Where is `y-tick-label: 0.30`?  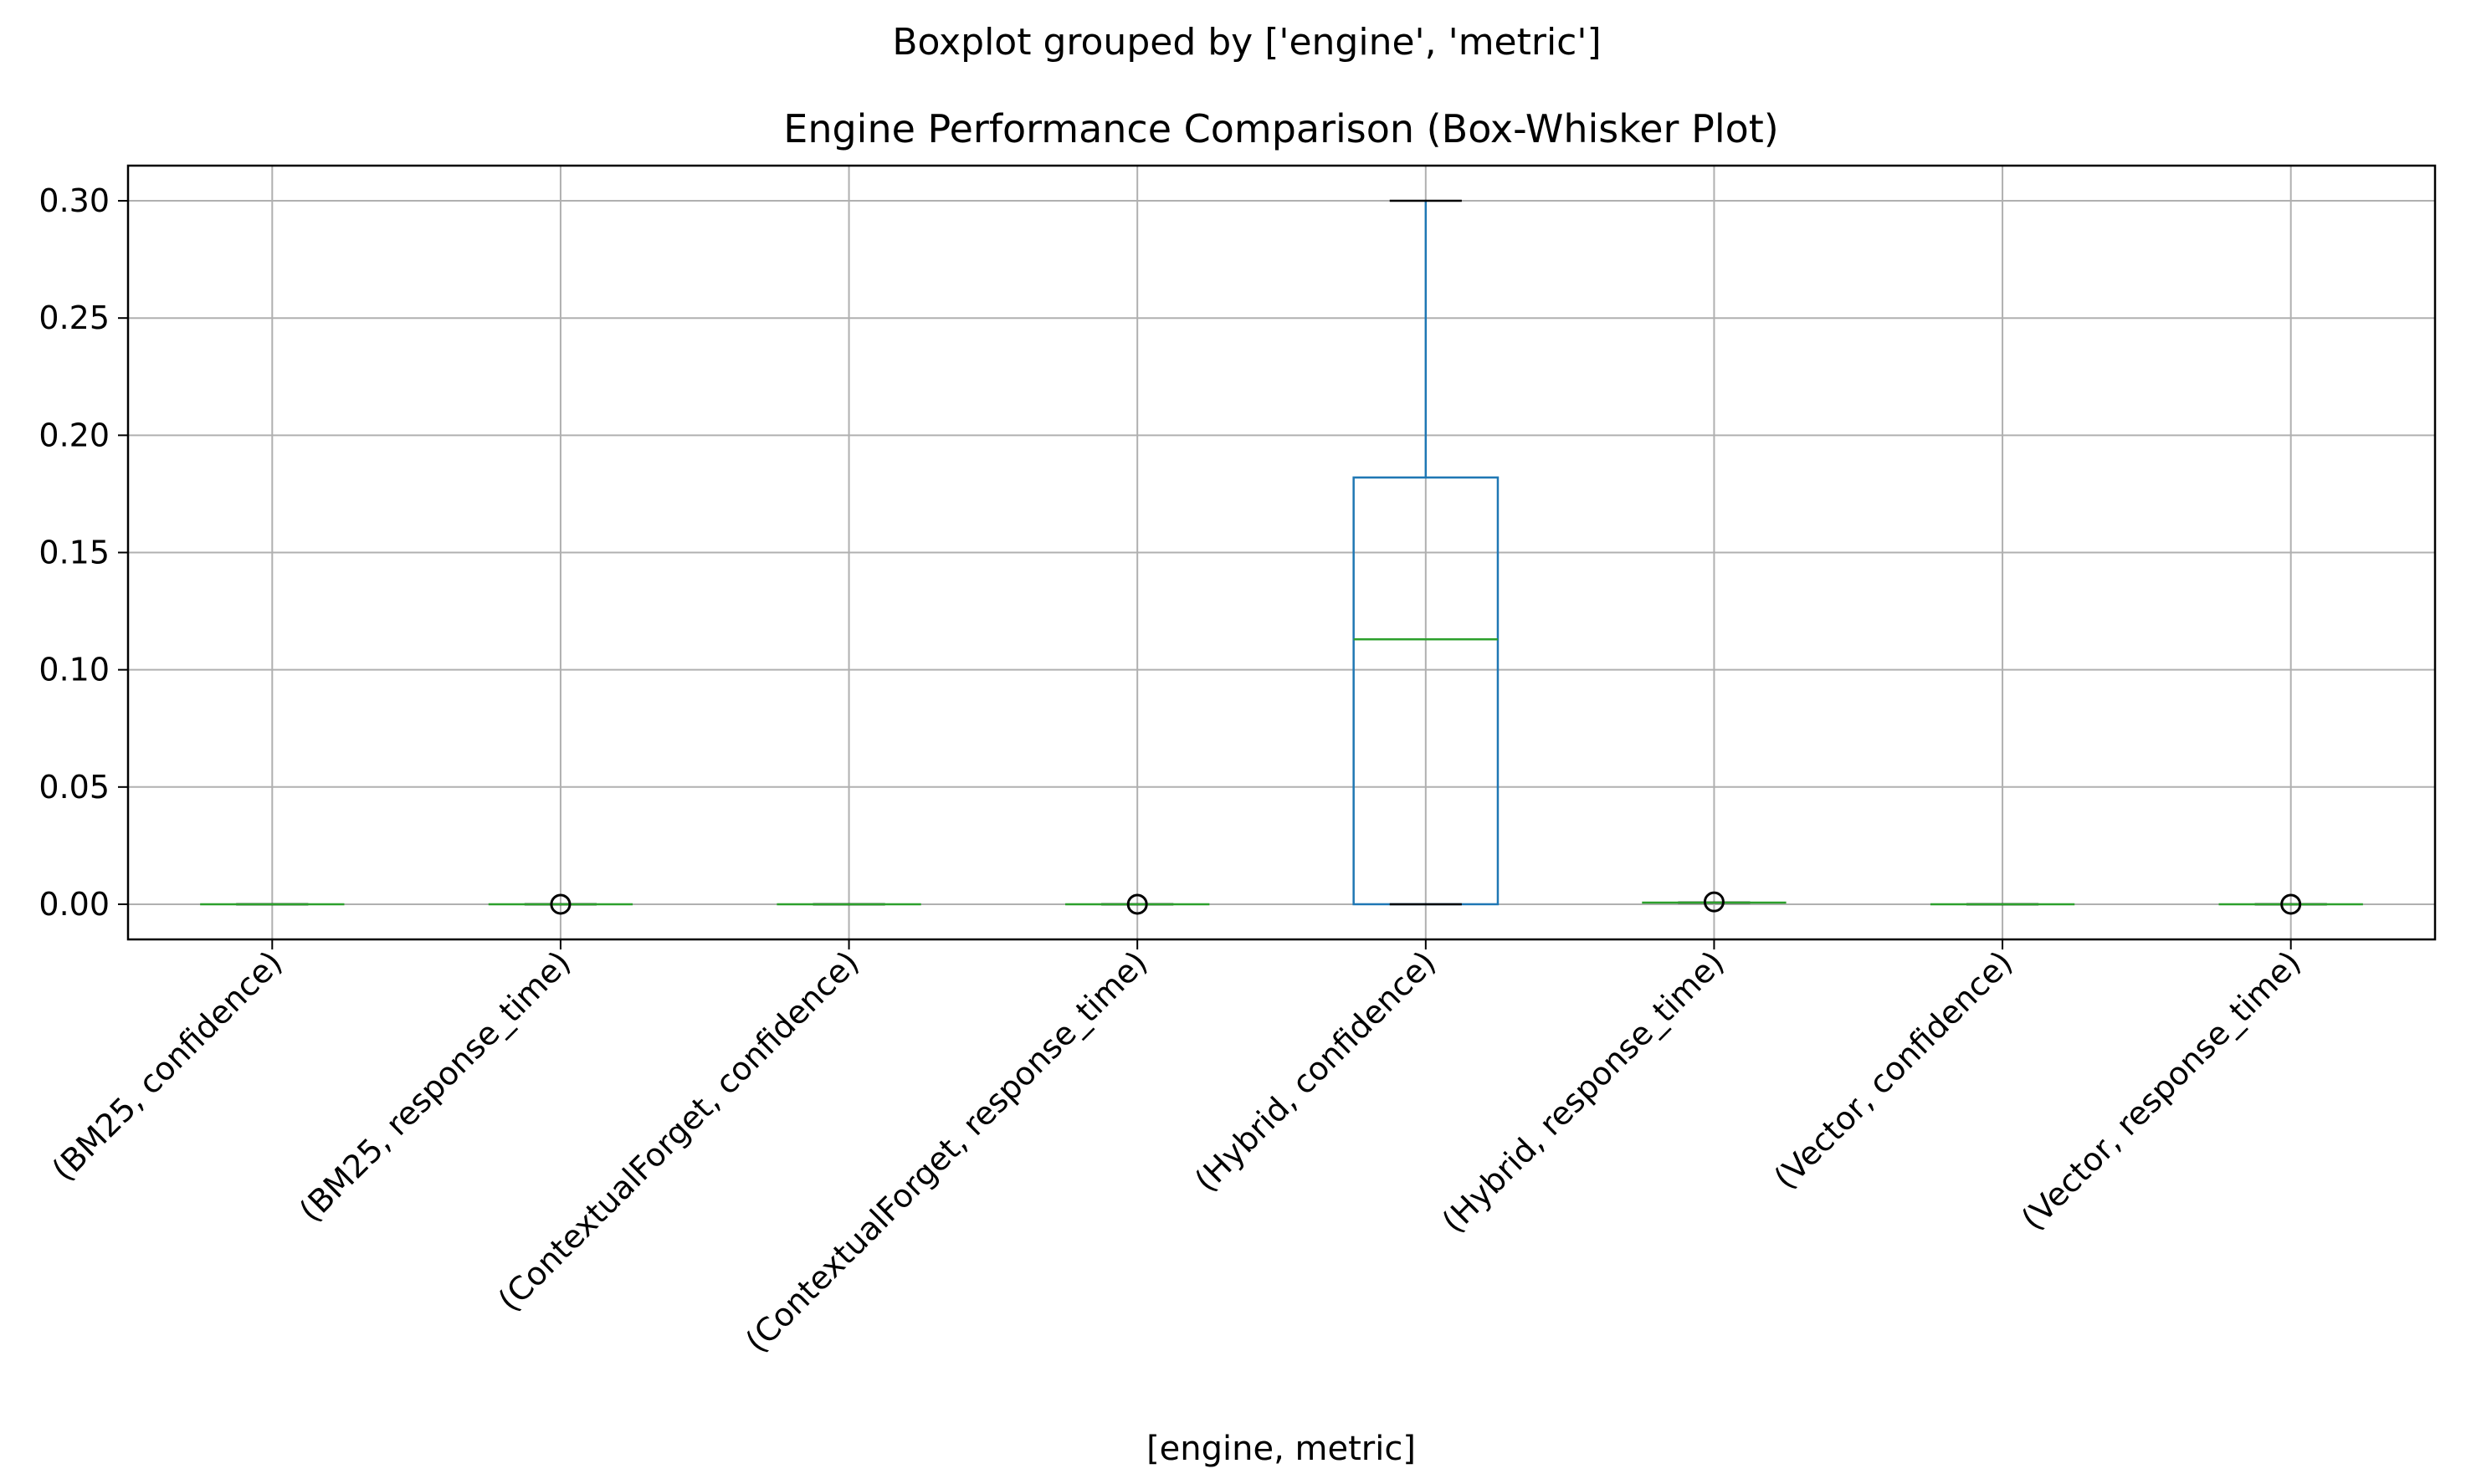 y-tick-label: 0.30 is located at coordinates (74, 200).